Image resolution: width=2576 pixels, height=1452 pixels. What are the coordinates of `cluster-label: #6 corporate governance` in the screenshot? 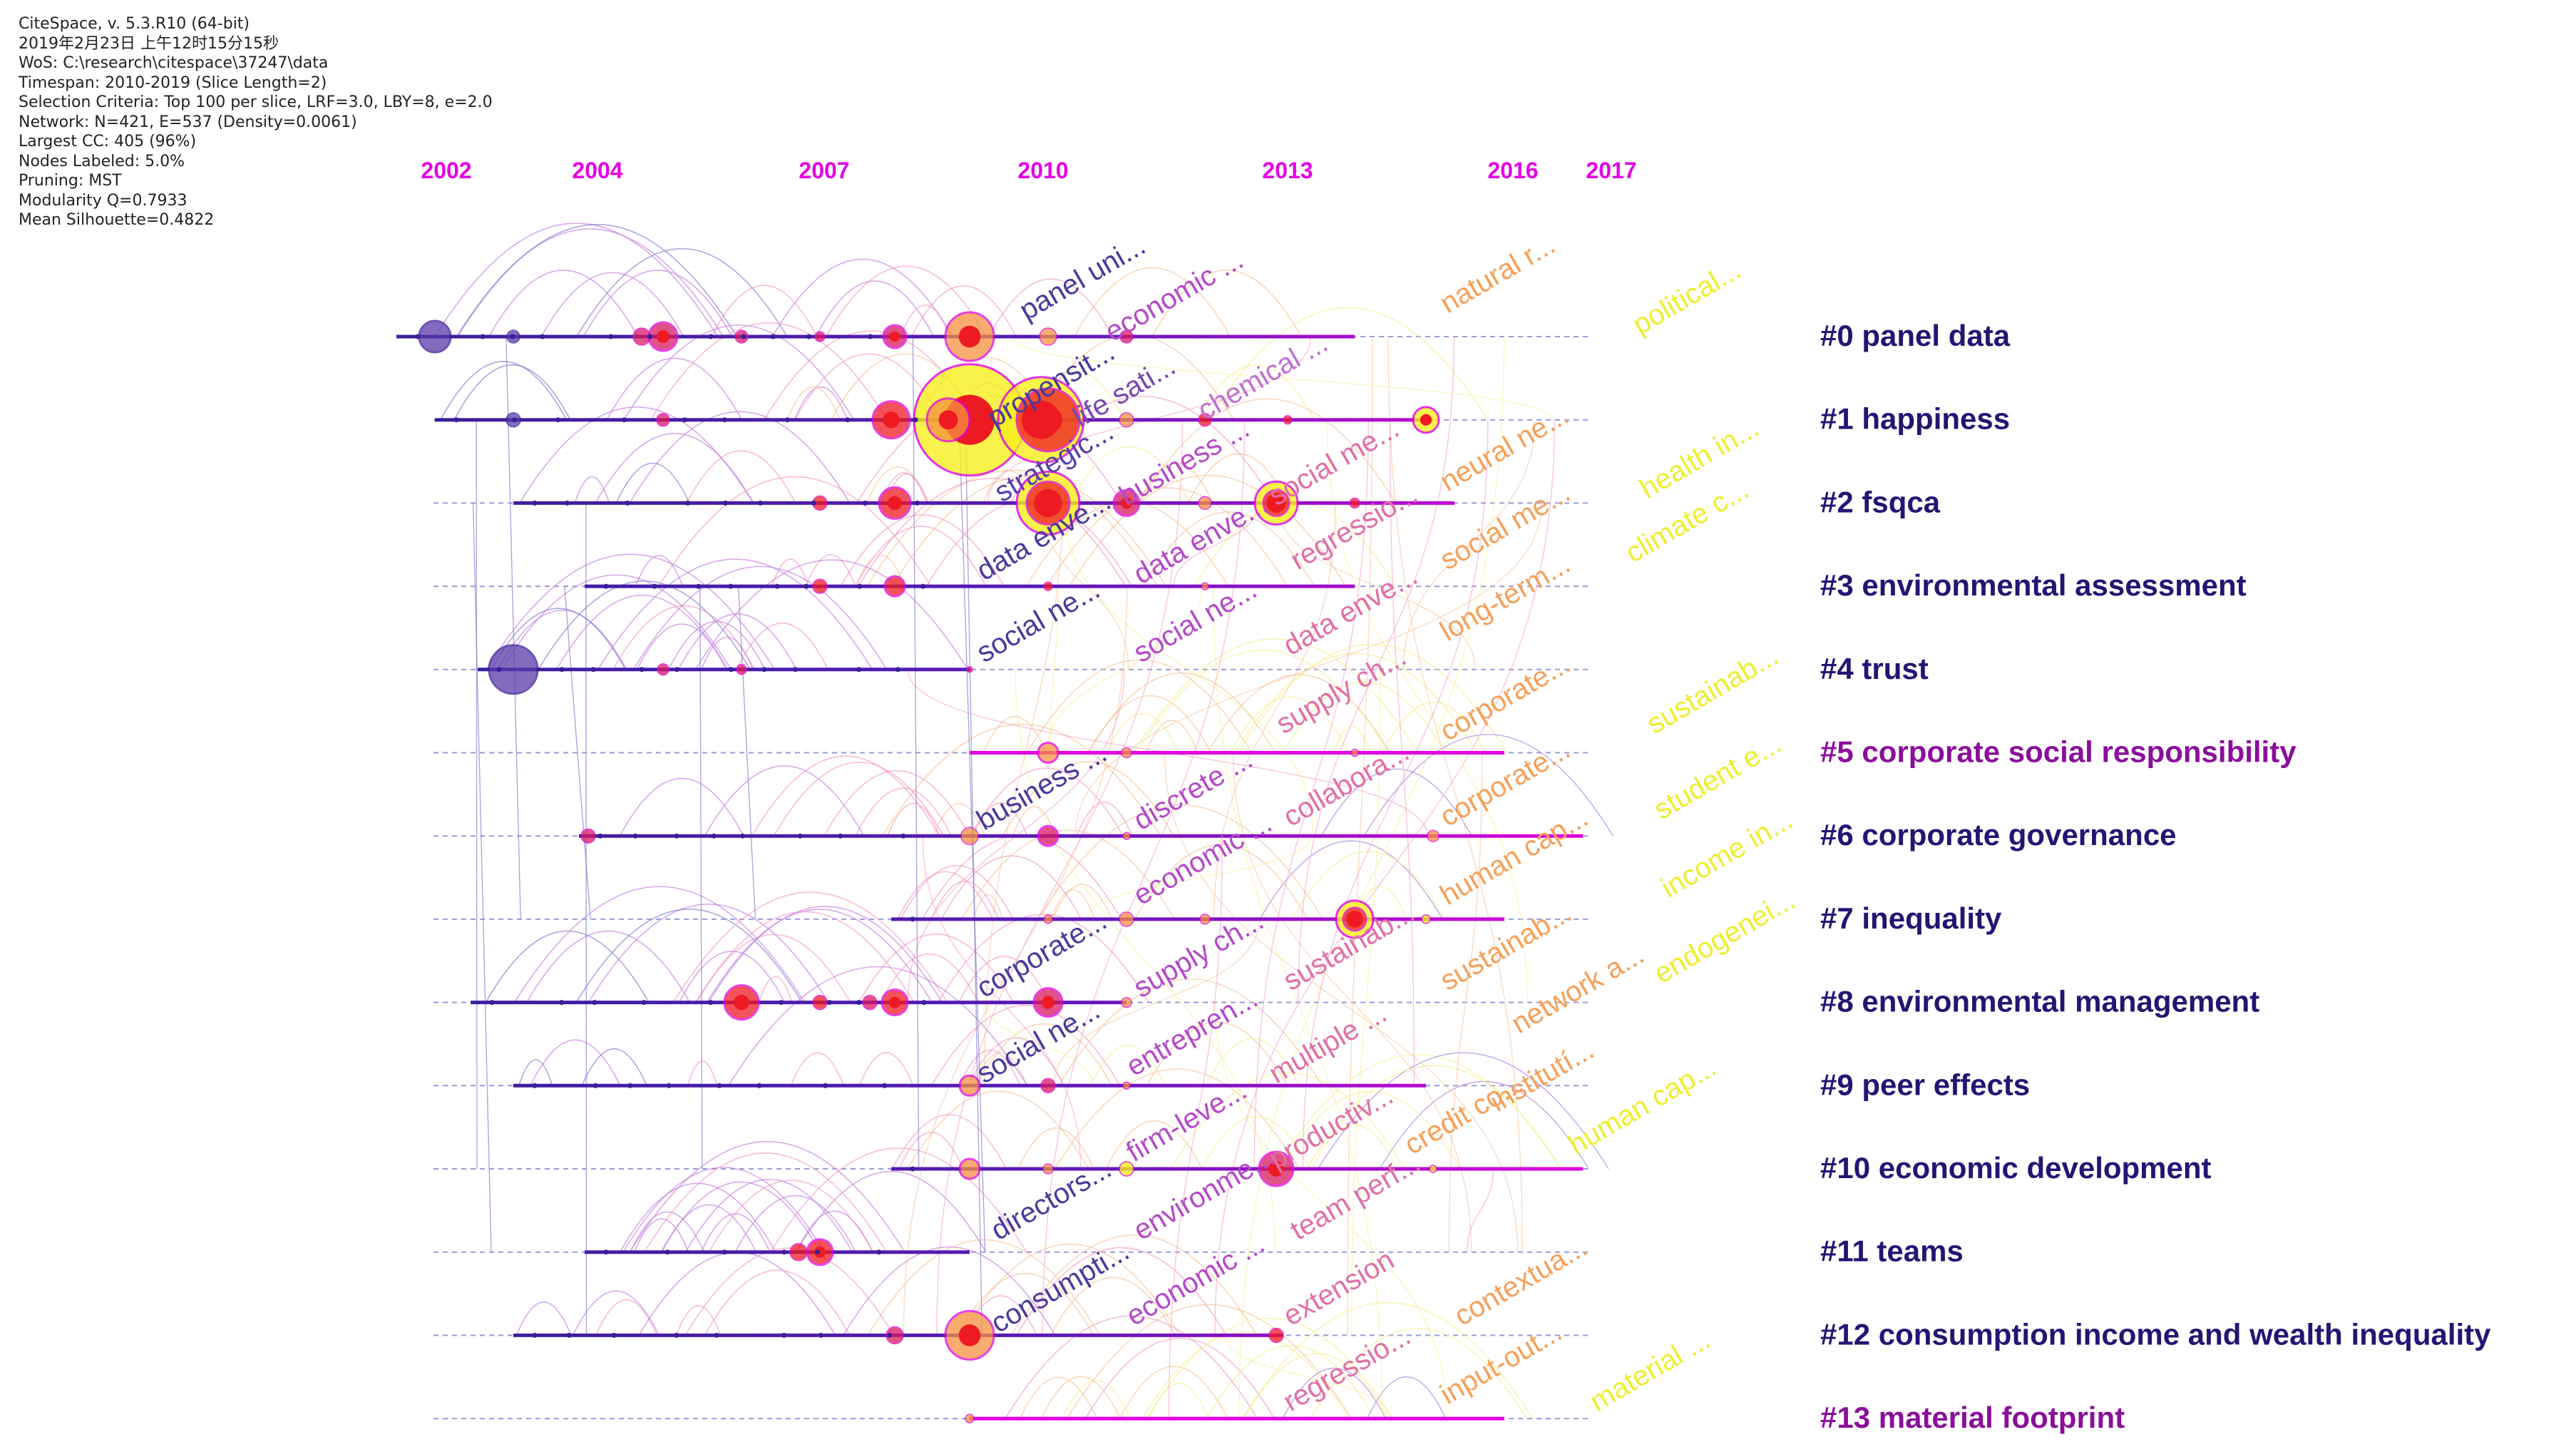 It's located at (1998, 835).